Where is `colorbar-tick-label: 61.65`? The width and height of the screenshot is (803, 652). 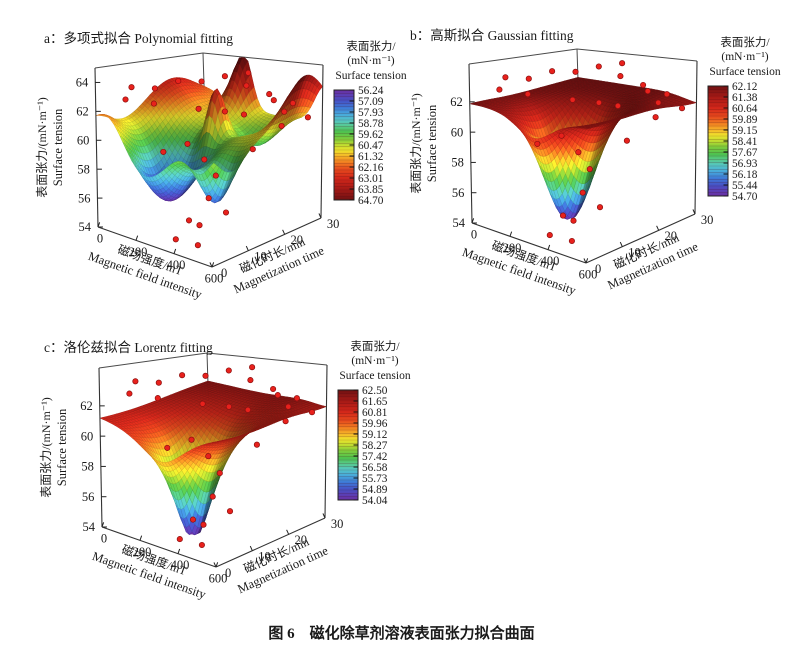
colorbar-tick-label: 61.65 is located at coordinates (375, 402).